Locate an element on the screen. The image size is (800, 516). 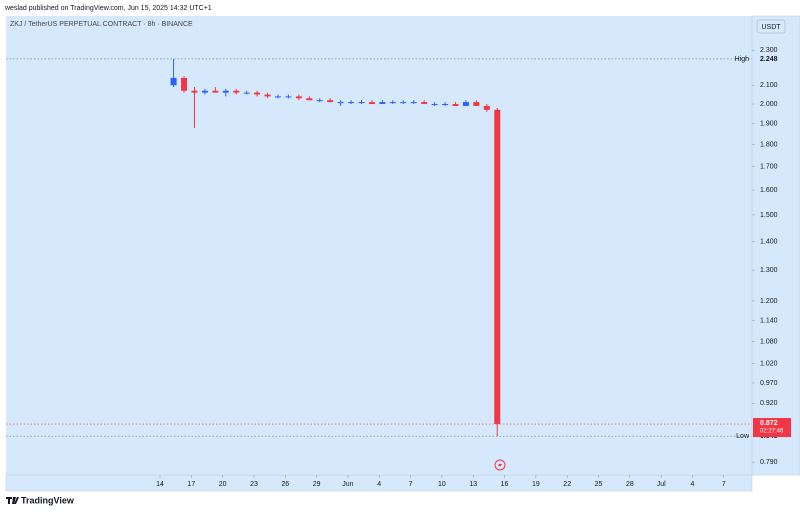
y-tick-label: 2.000 is located at coordinates (769, 104).